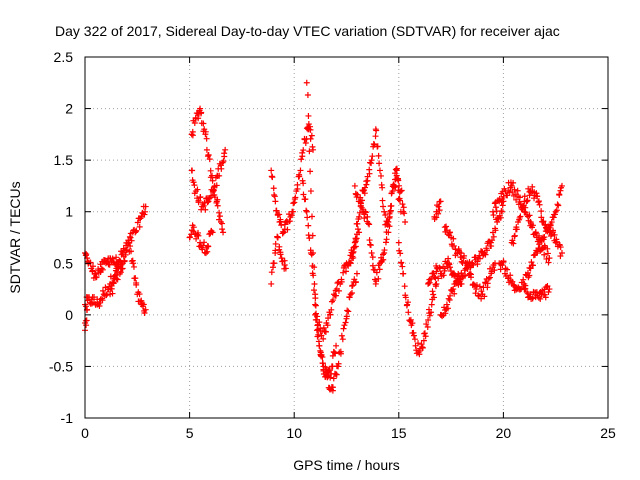  Describe the element at coordinates (294, 433) in the screenshot. I see `x-tick-label: 10` at that location.